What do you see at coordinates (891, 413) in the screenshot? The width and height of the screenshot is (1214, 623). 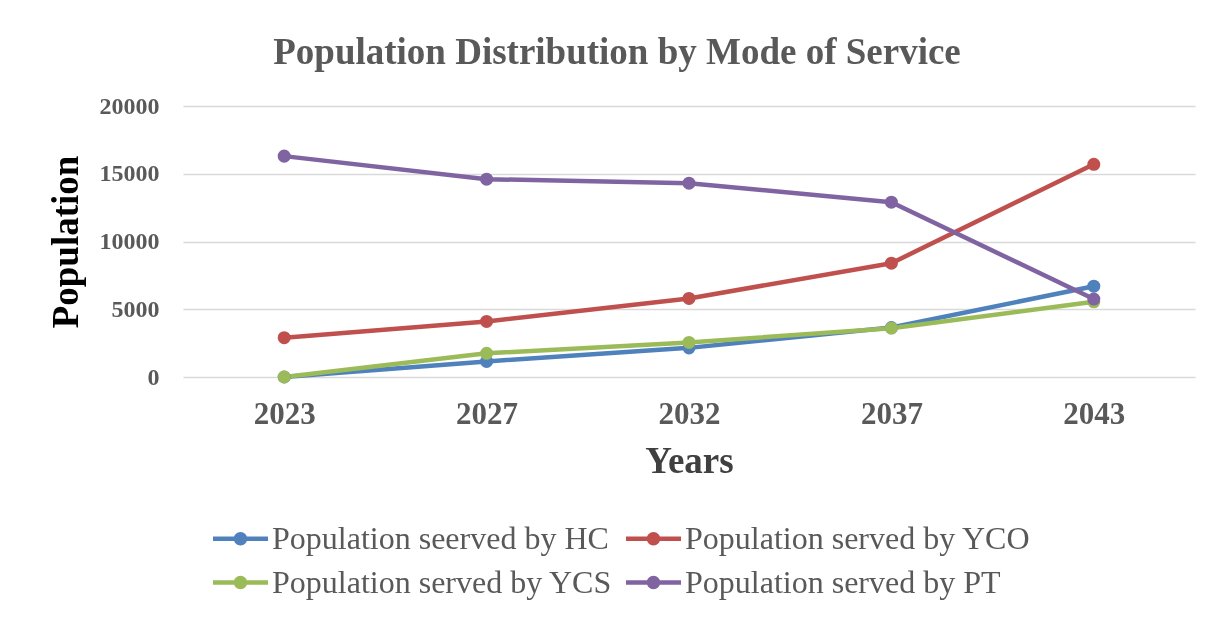 I see `x-tick-label: 2037` at bounding box center [891, 413].